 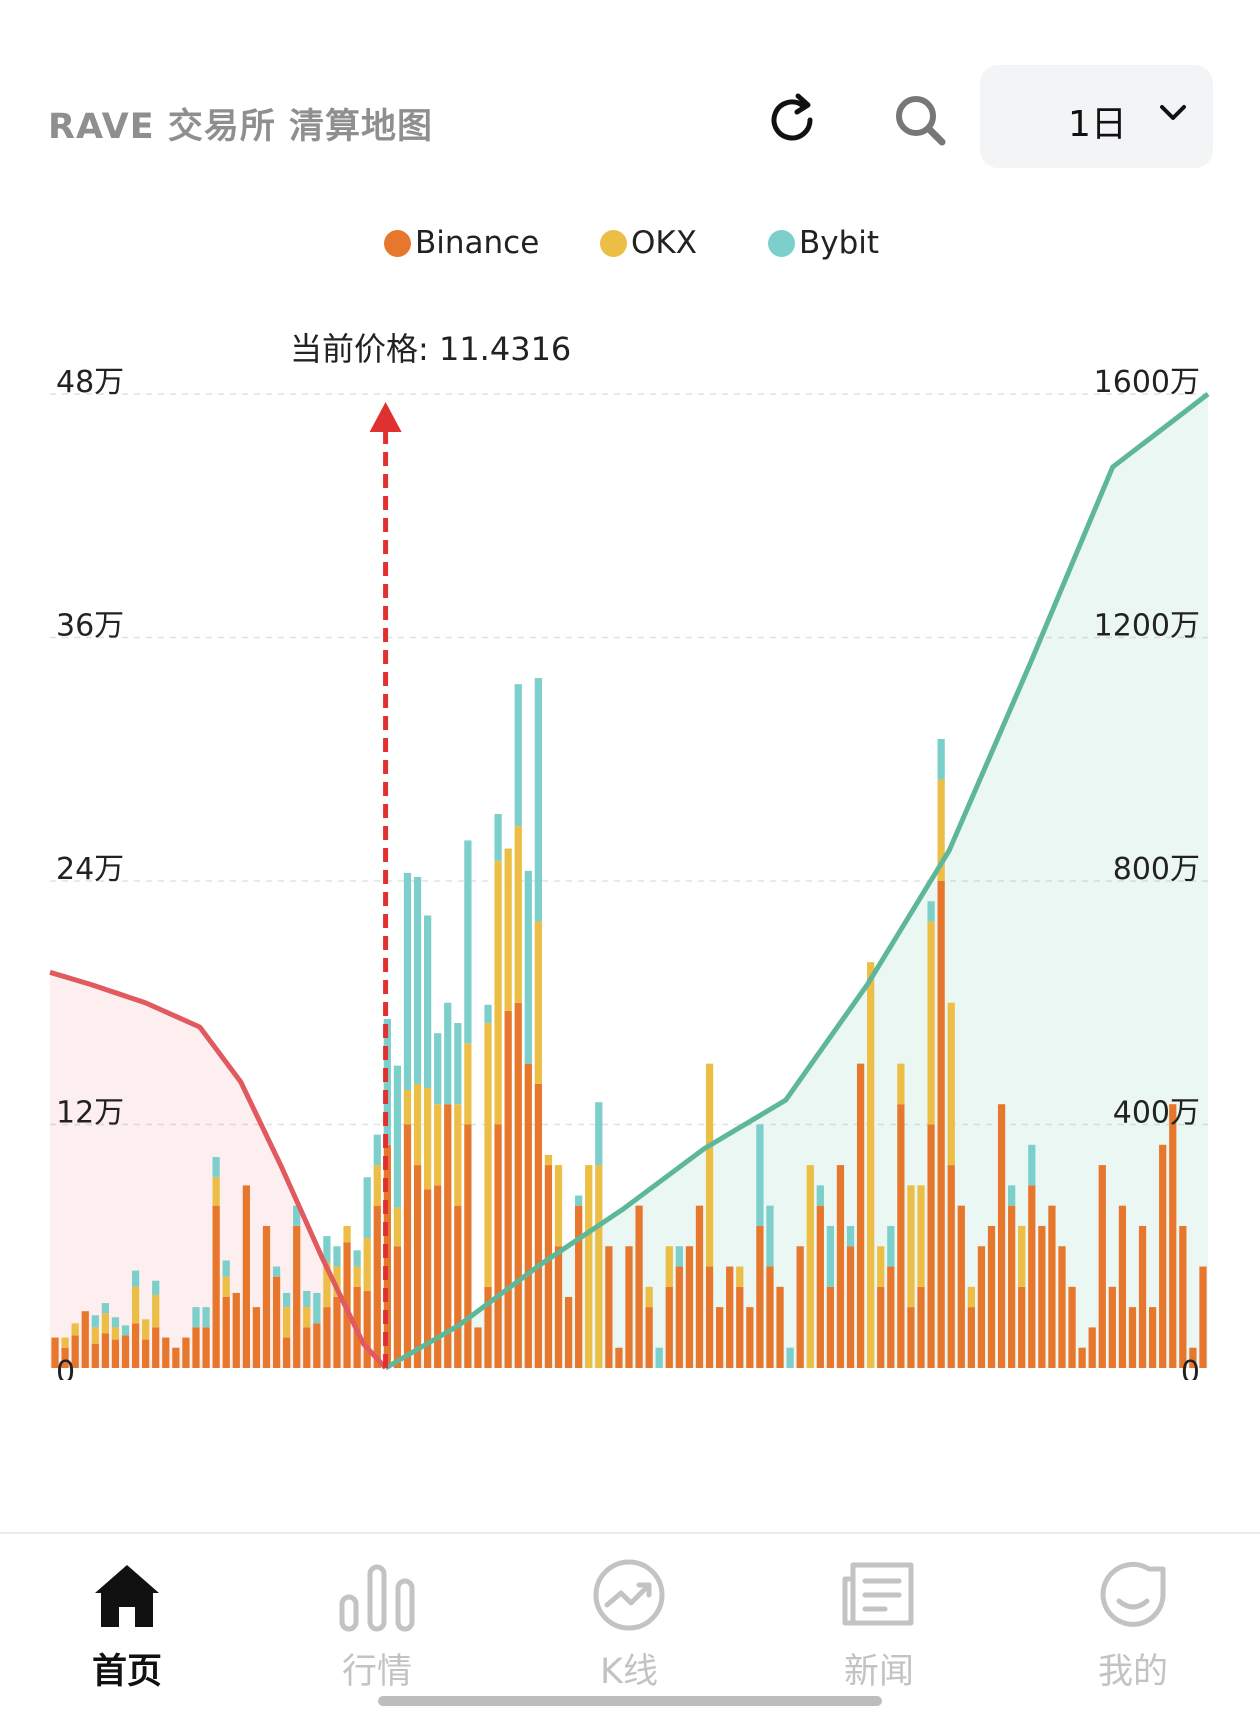 I want to click on search-button, so click(x=920, y=120).